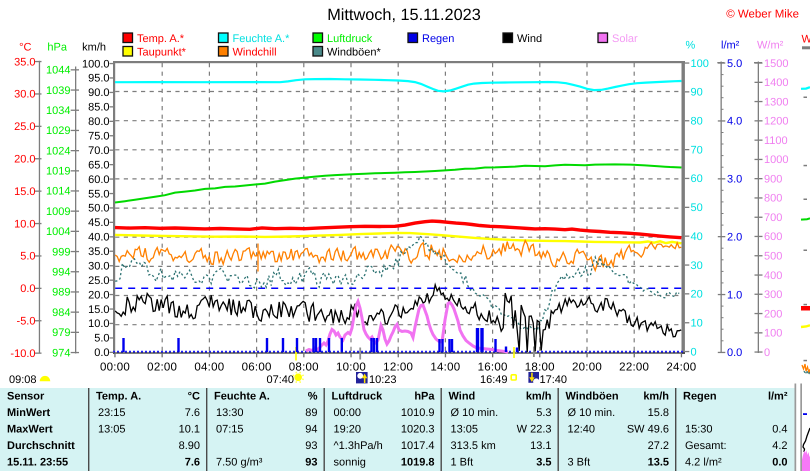 The width and height of the screenshot is (810, 471). I want to click on svg-text: W, so click(806, 40).